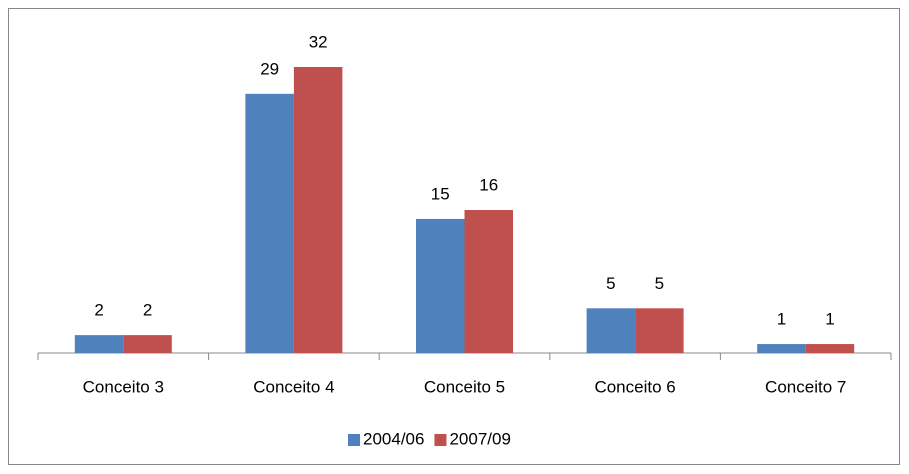  Describe the element at coordinates (440, 193) in the screenshot. I see `data-label: 15` at that location.